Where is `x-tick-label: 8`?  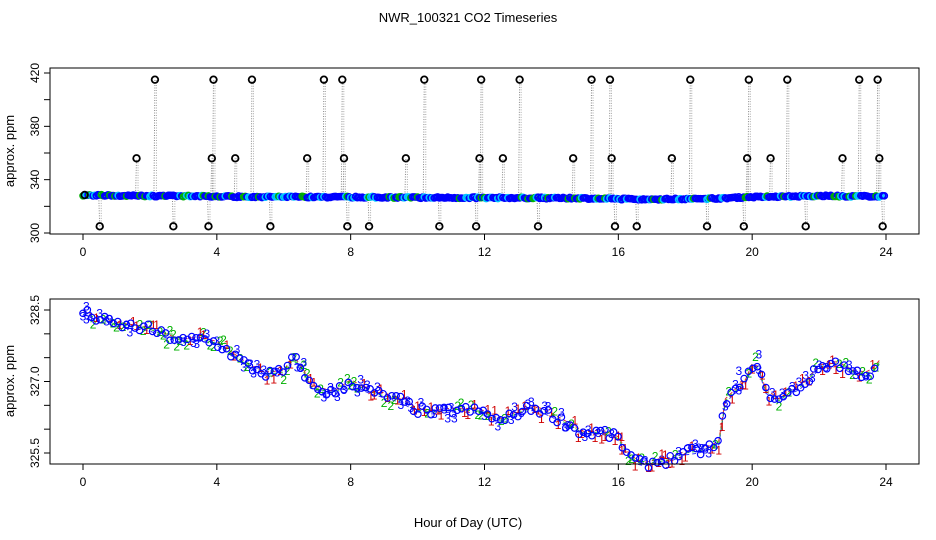
x-tick-label: 8 is located at coordinates (350, 482).